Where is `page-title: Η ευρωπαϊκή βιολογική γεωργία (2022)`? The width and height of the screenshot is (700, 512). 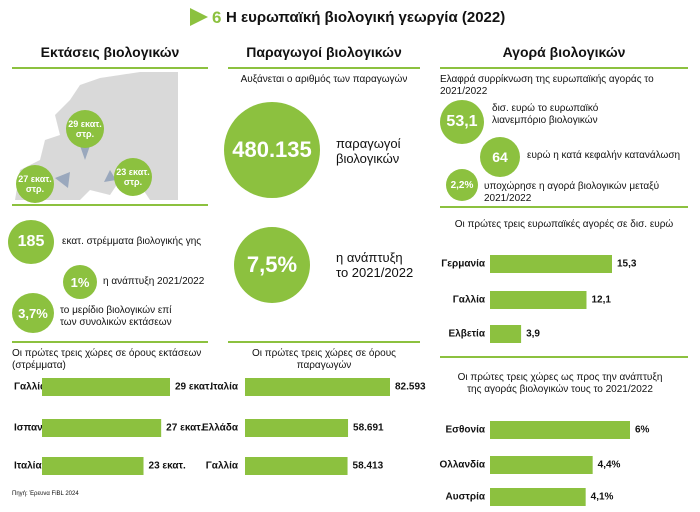
page-title: Η ευρωπαϊκή βιολογική γεωργία (2022) is located at coordinates (366, 17).